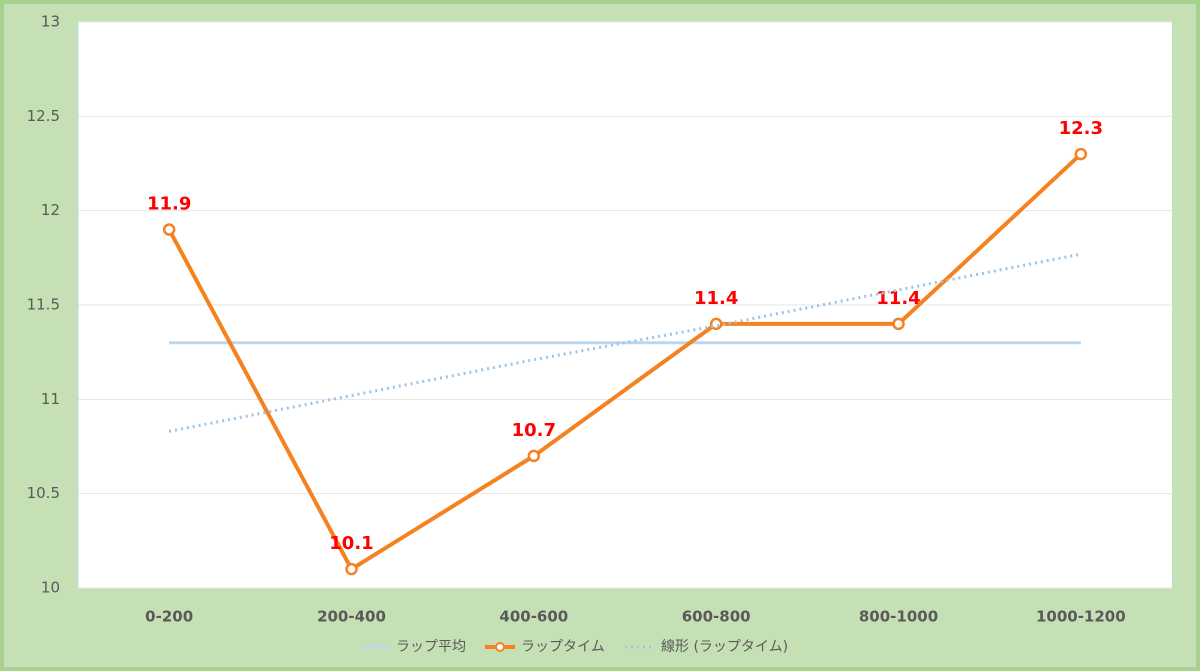 This screenshot has width=1200, height=671. I want to click on x-tick-label: 200-400, so click(351, 617).